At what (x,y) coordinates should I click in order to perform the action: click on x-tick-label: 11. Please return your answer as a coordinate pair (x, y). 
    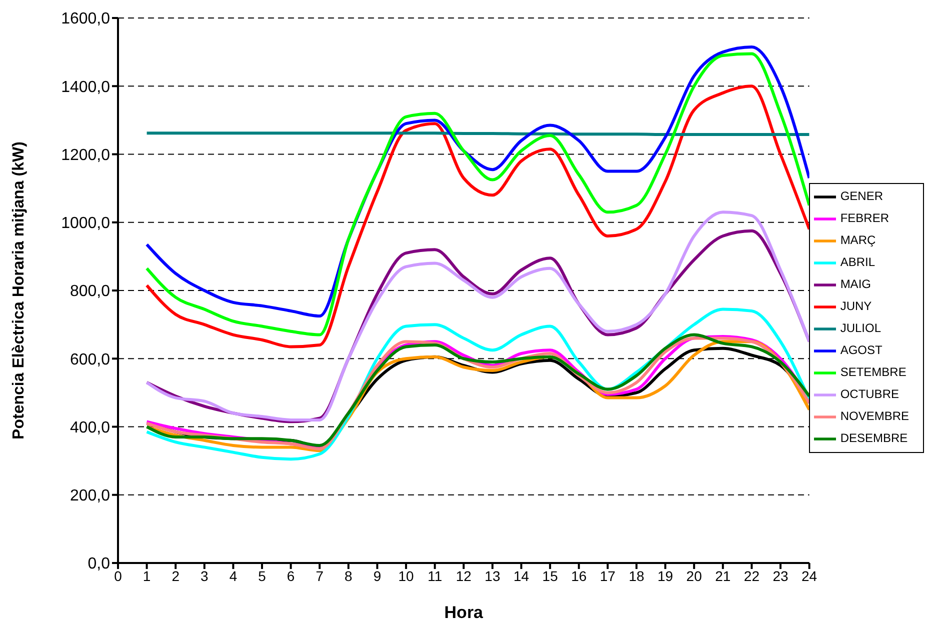
    Looking at the image, I should click on (435, 576).